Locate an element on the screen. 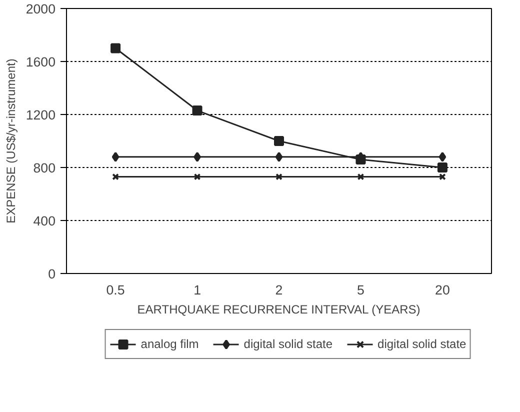 This screenshot has width=520, height=412. x-axis-title: EARTHQUAKE RECURRENCE INTERVAL (YEARS) is located at coordinates (278, 309).